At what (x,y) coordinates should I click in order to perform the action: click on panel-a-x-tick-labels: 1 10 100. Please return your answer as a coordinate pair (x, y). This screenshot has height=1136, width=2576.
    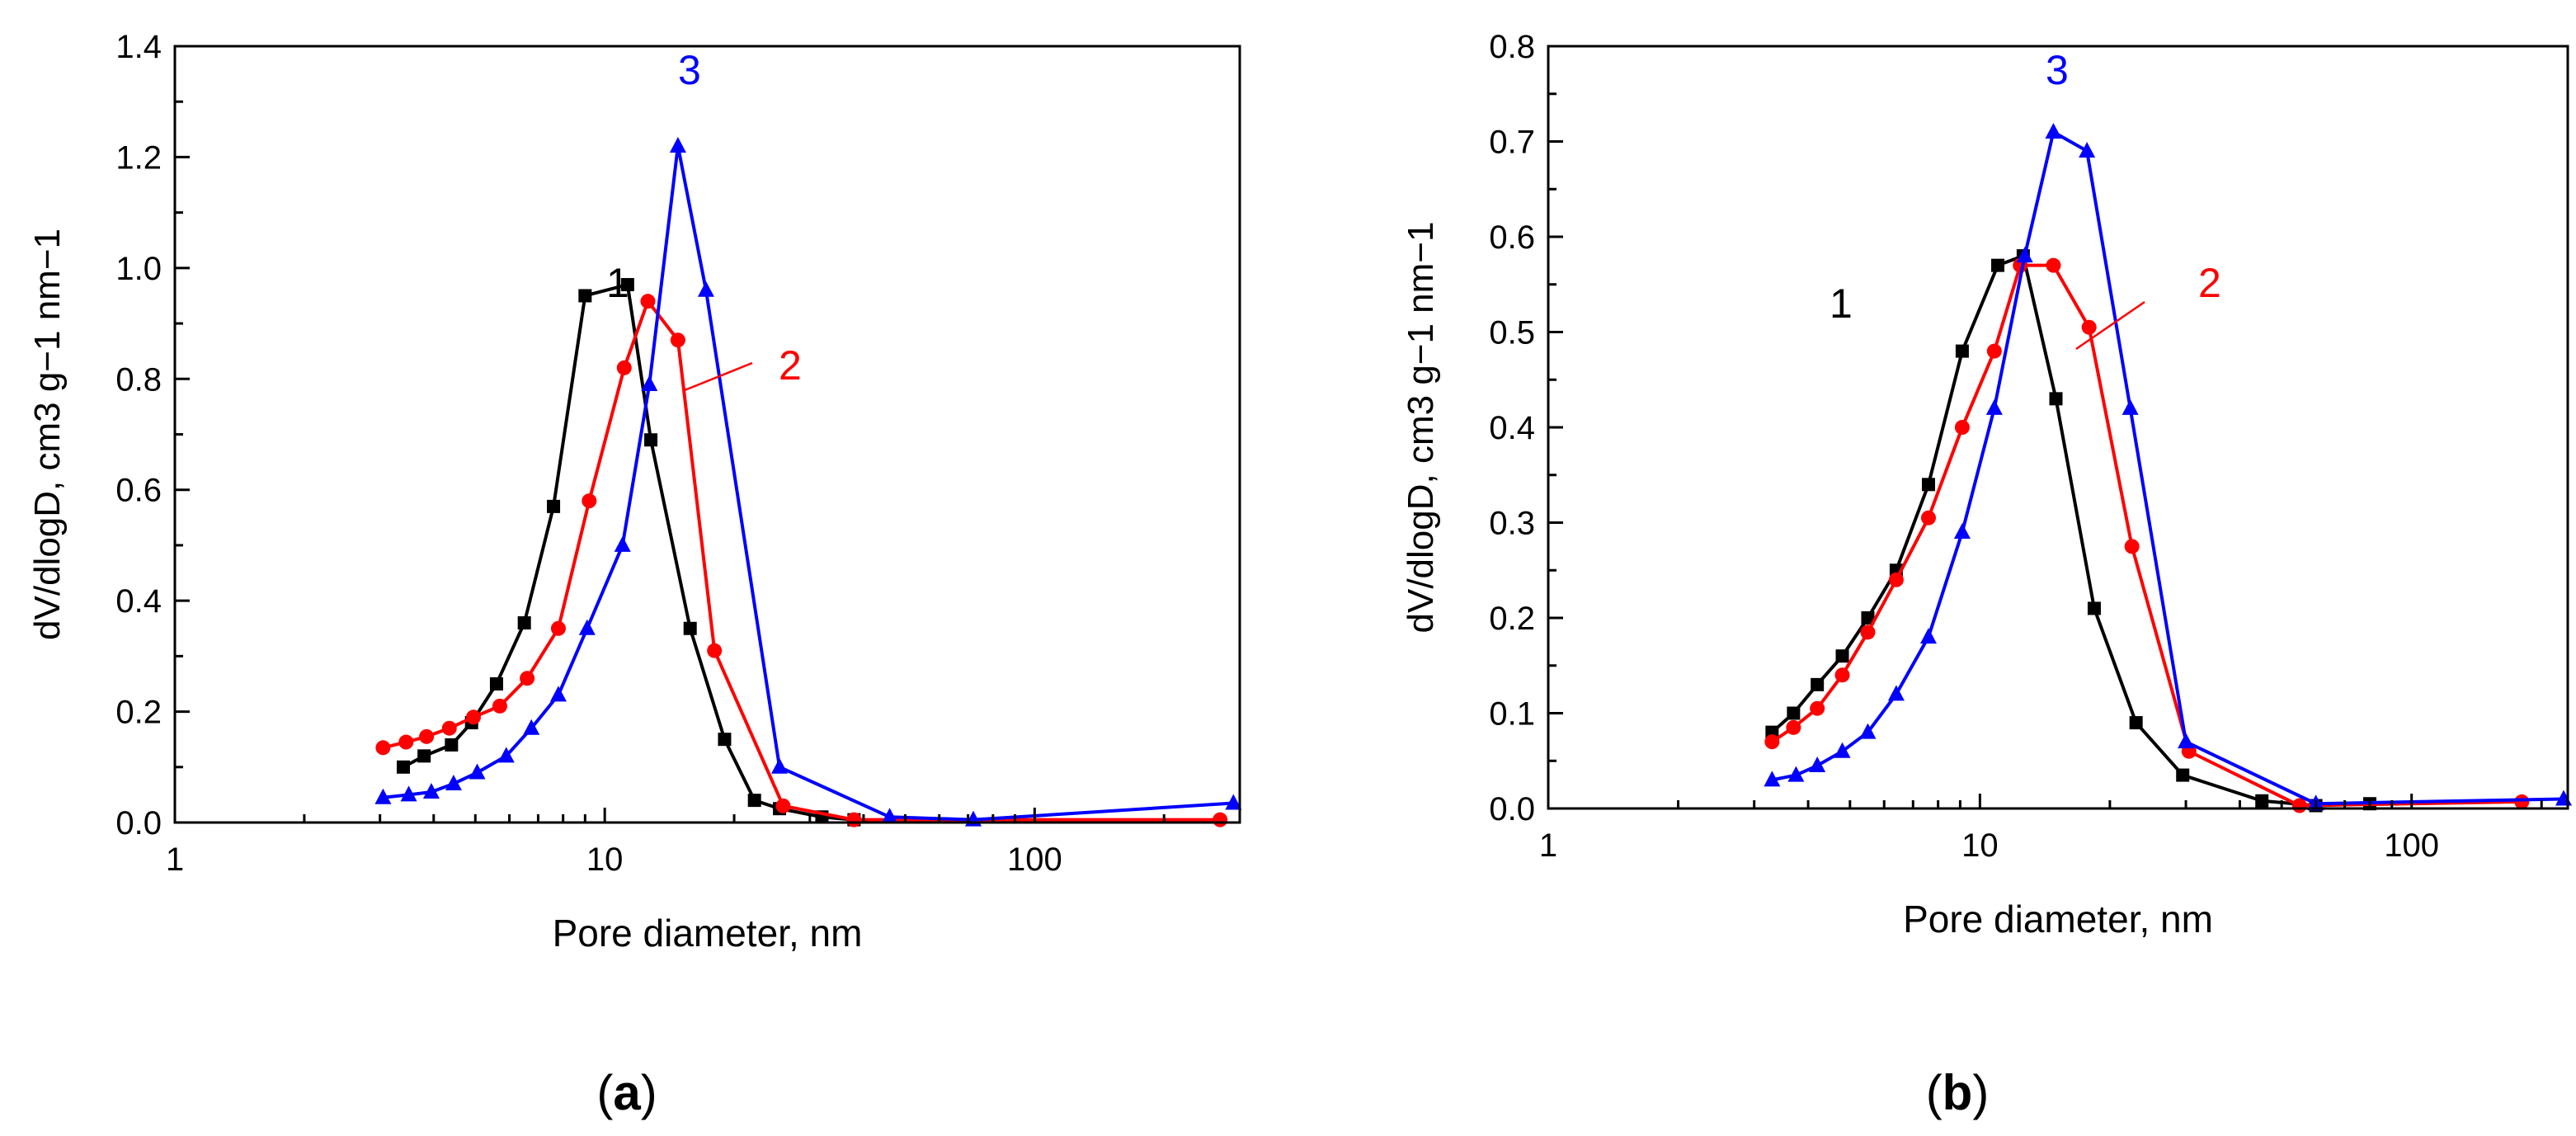
    Looking at the image, I should click on (614, 859).